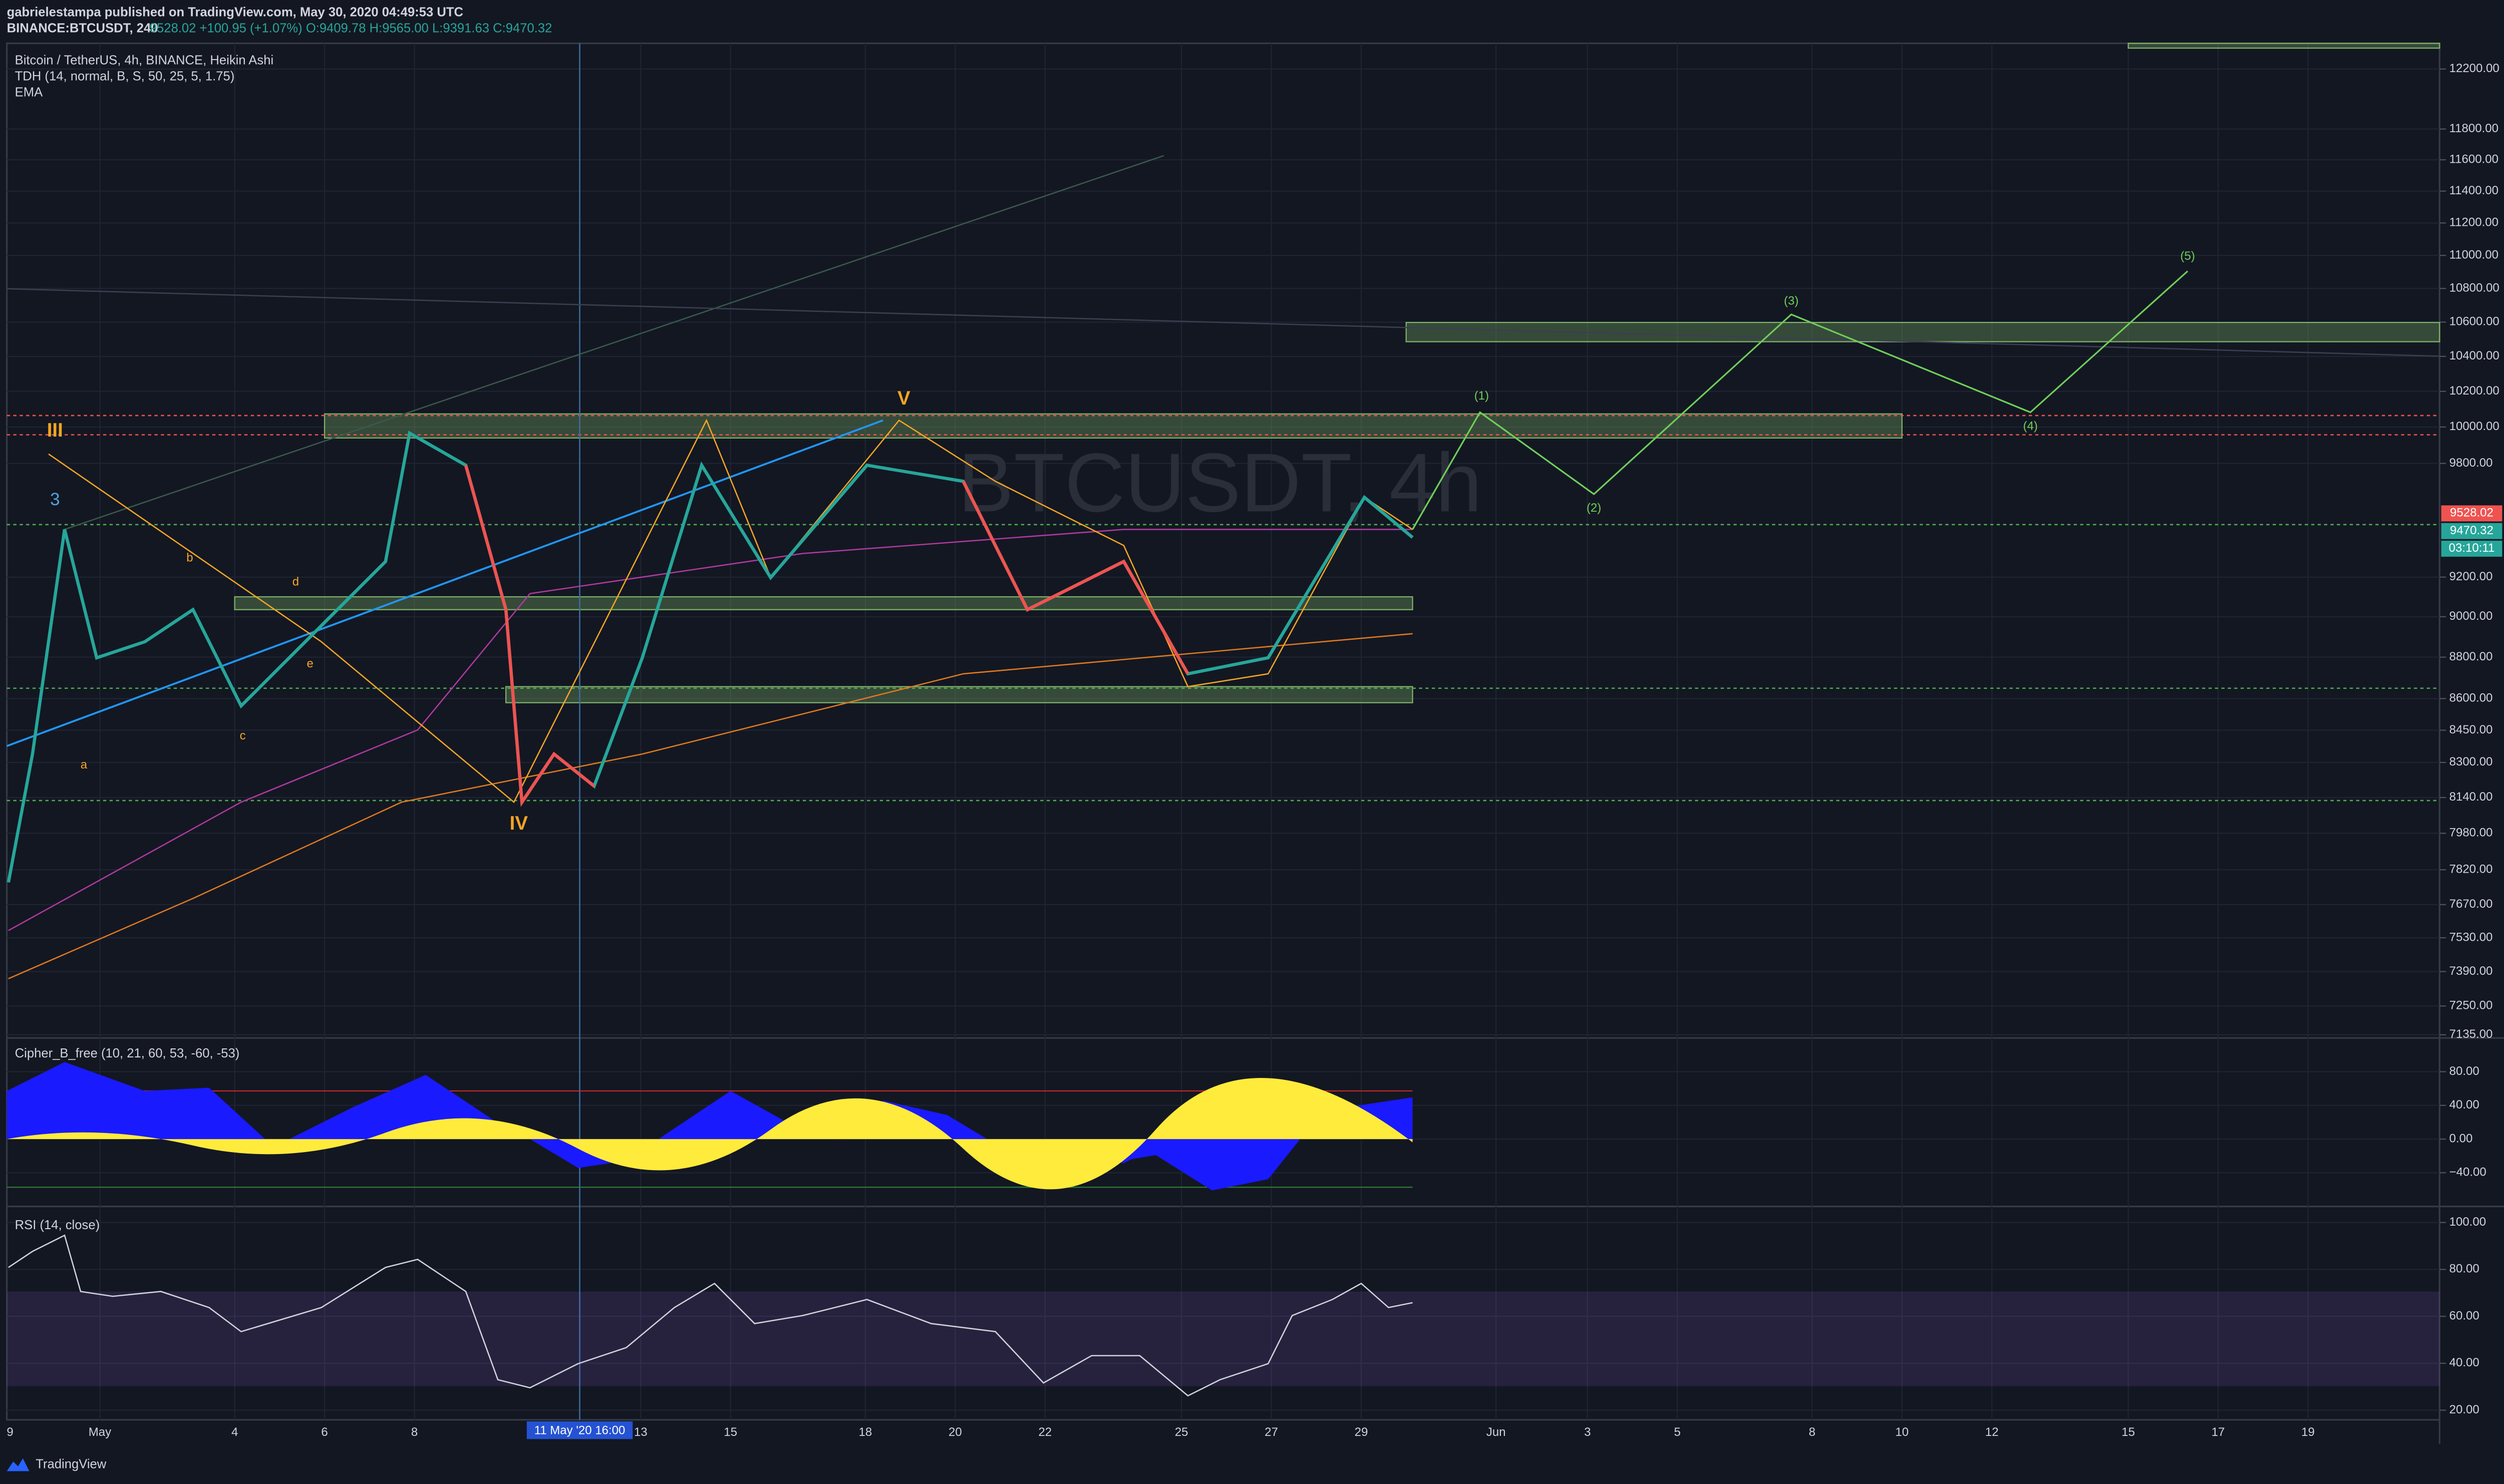 The height and width of the screenshot is (1484, 2504). What do you see at coordinates (1161, 1432) in the screenshot?
I see `time-axis: 9 May 4 6 8 13 15 18 20 22 25 27 29 Jun 3 5 8 10 12 15 17 19` at bounding box center [1161, 1432].